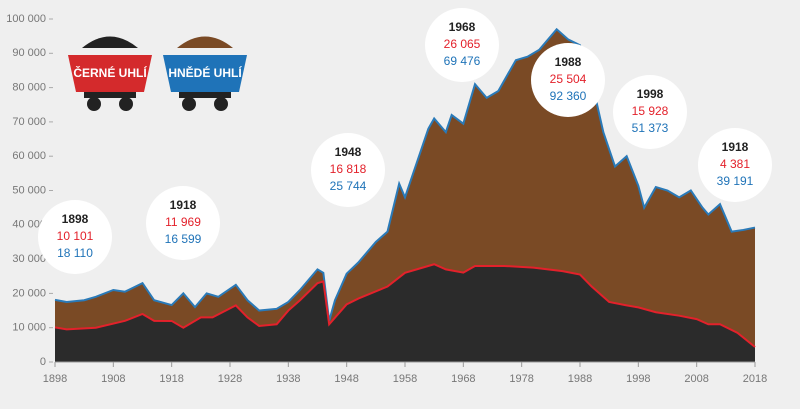  What do you see at coordinates (171, 379) in the screenshot?
I see `x-tick-label: 1918` at bounding box center [171, 379].